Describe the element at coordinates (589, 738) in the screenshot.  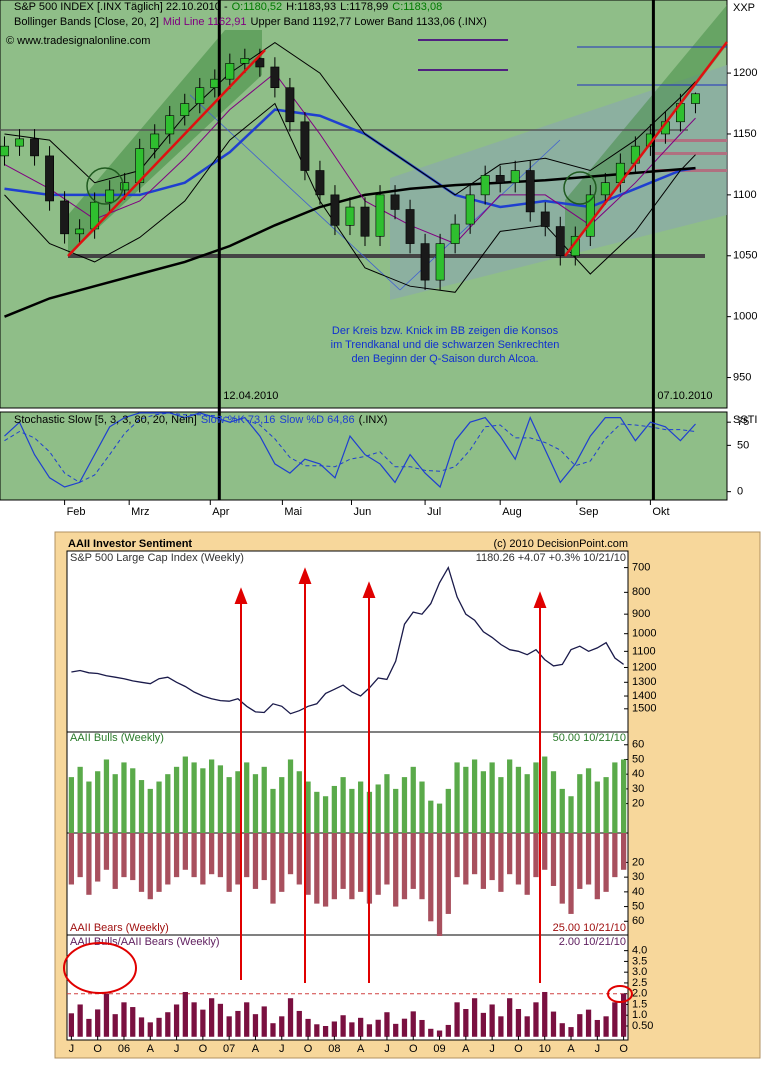
I see `last-value: 50.00 10/21/10` at that location.